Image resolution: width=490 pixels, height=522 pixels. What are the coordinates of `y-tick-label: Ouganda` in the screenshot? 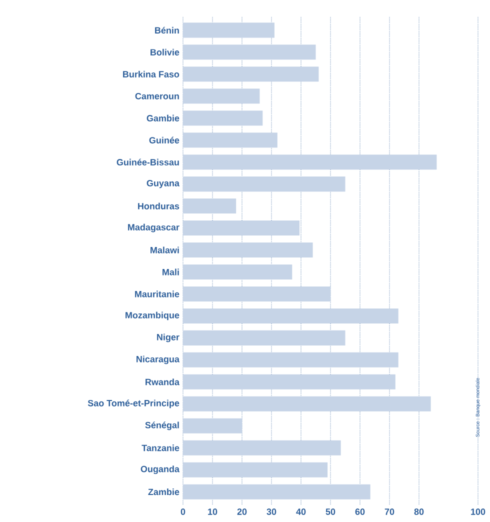 It's located at (160, 470).